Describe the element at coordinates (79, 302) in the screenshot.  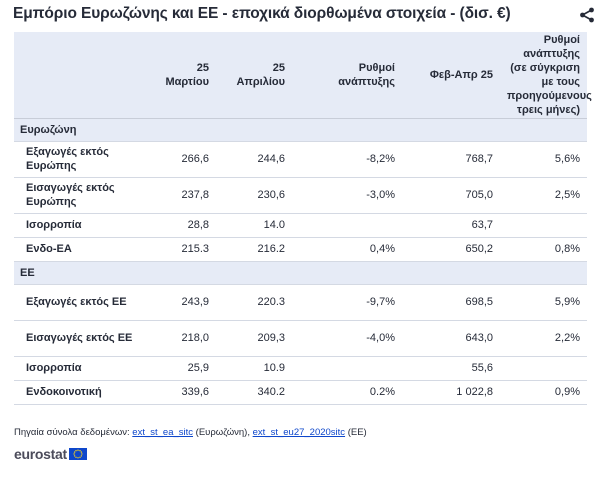
I see `row-label: Εξαγωγές εκτός ΕΕ` at that location.